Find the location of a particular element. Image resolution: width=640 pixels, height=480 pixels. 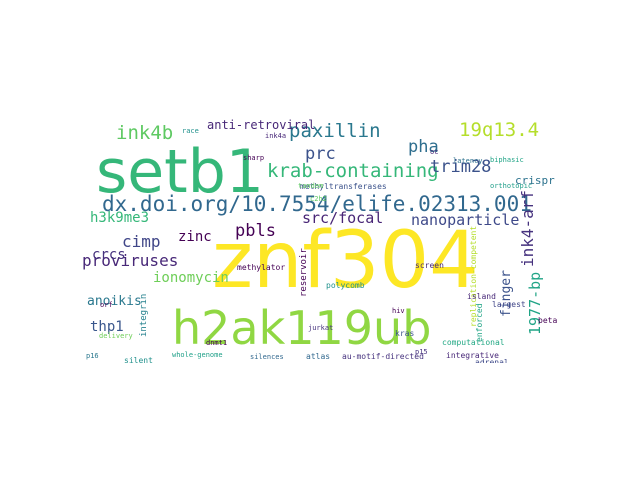

cloud-word: thp1 is located at coordinates (107, 327).